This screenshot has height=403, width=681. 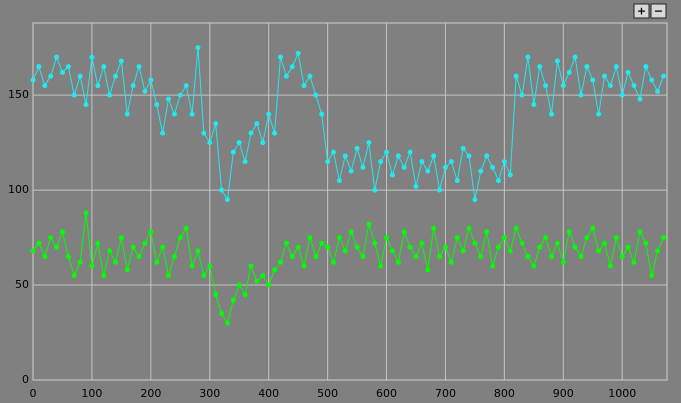 What do you see at coordinates (18, 189) in the screenshot?
I see `y-tick-label: 100` at bounding box center [18, 189].